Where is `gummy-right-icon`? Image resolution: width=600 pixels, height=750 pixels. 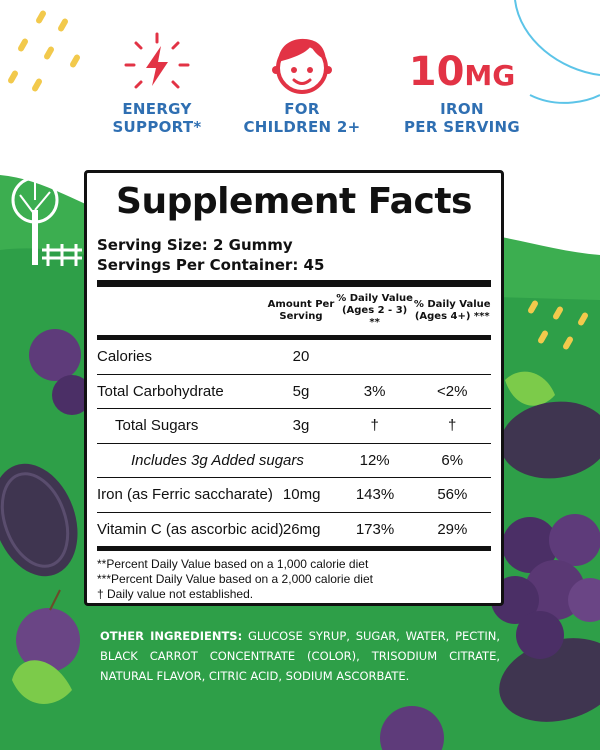 gummy-right-icon is located at coordinates (549, 561).